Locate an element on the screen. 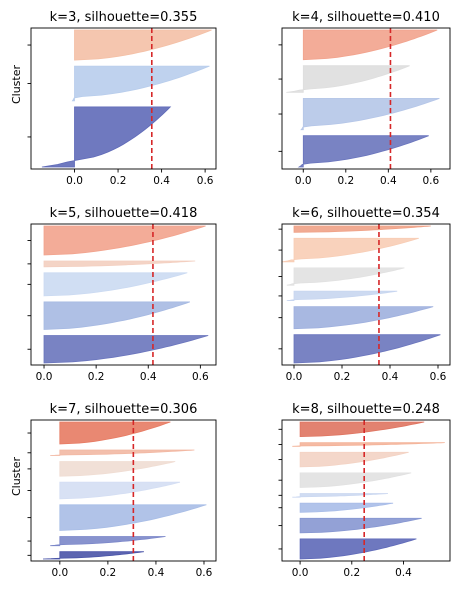 The image size is (476, 600). subplot-k6: 0.0 0.2 0.4 0.6 k=6, silhouette=0.354 is located at coordinates (364, 294).